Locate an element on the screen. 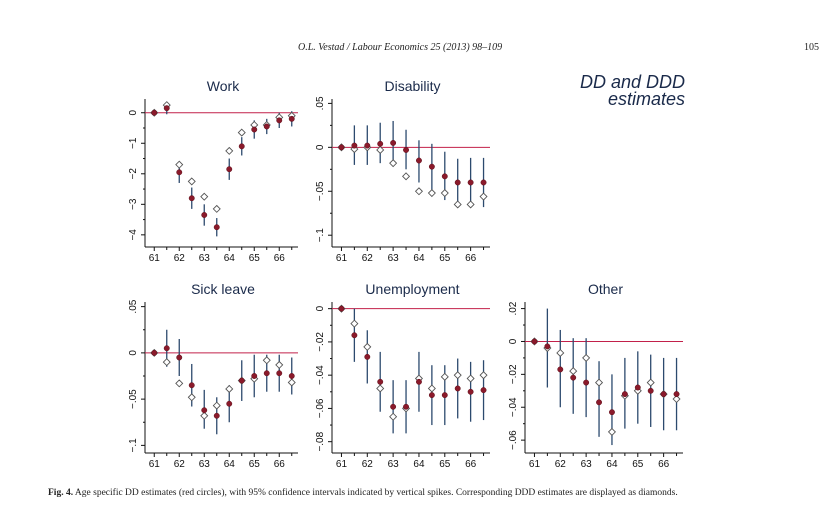 The height and width of the screenshot is (512, 833). figure-title: DD and DDD estimates is located at coordinates (632, 90).